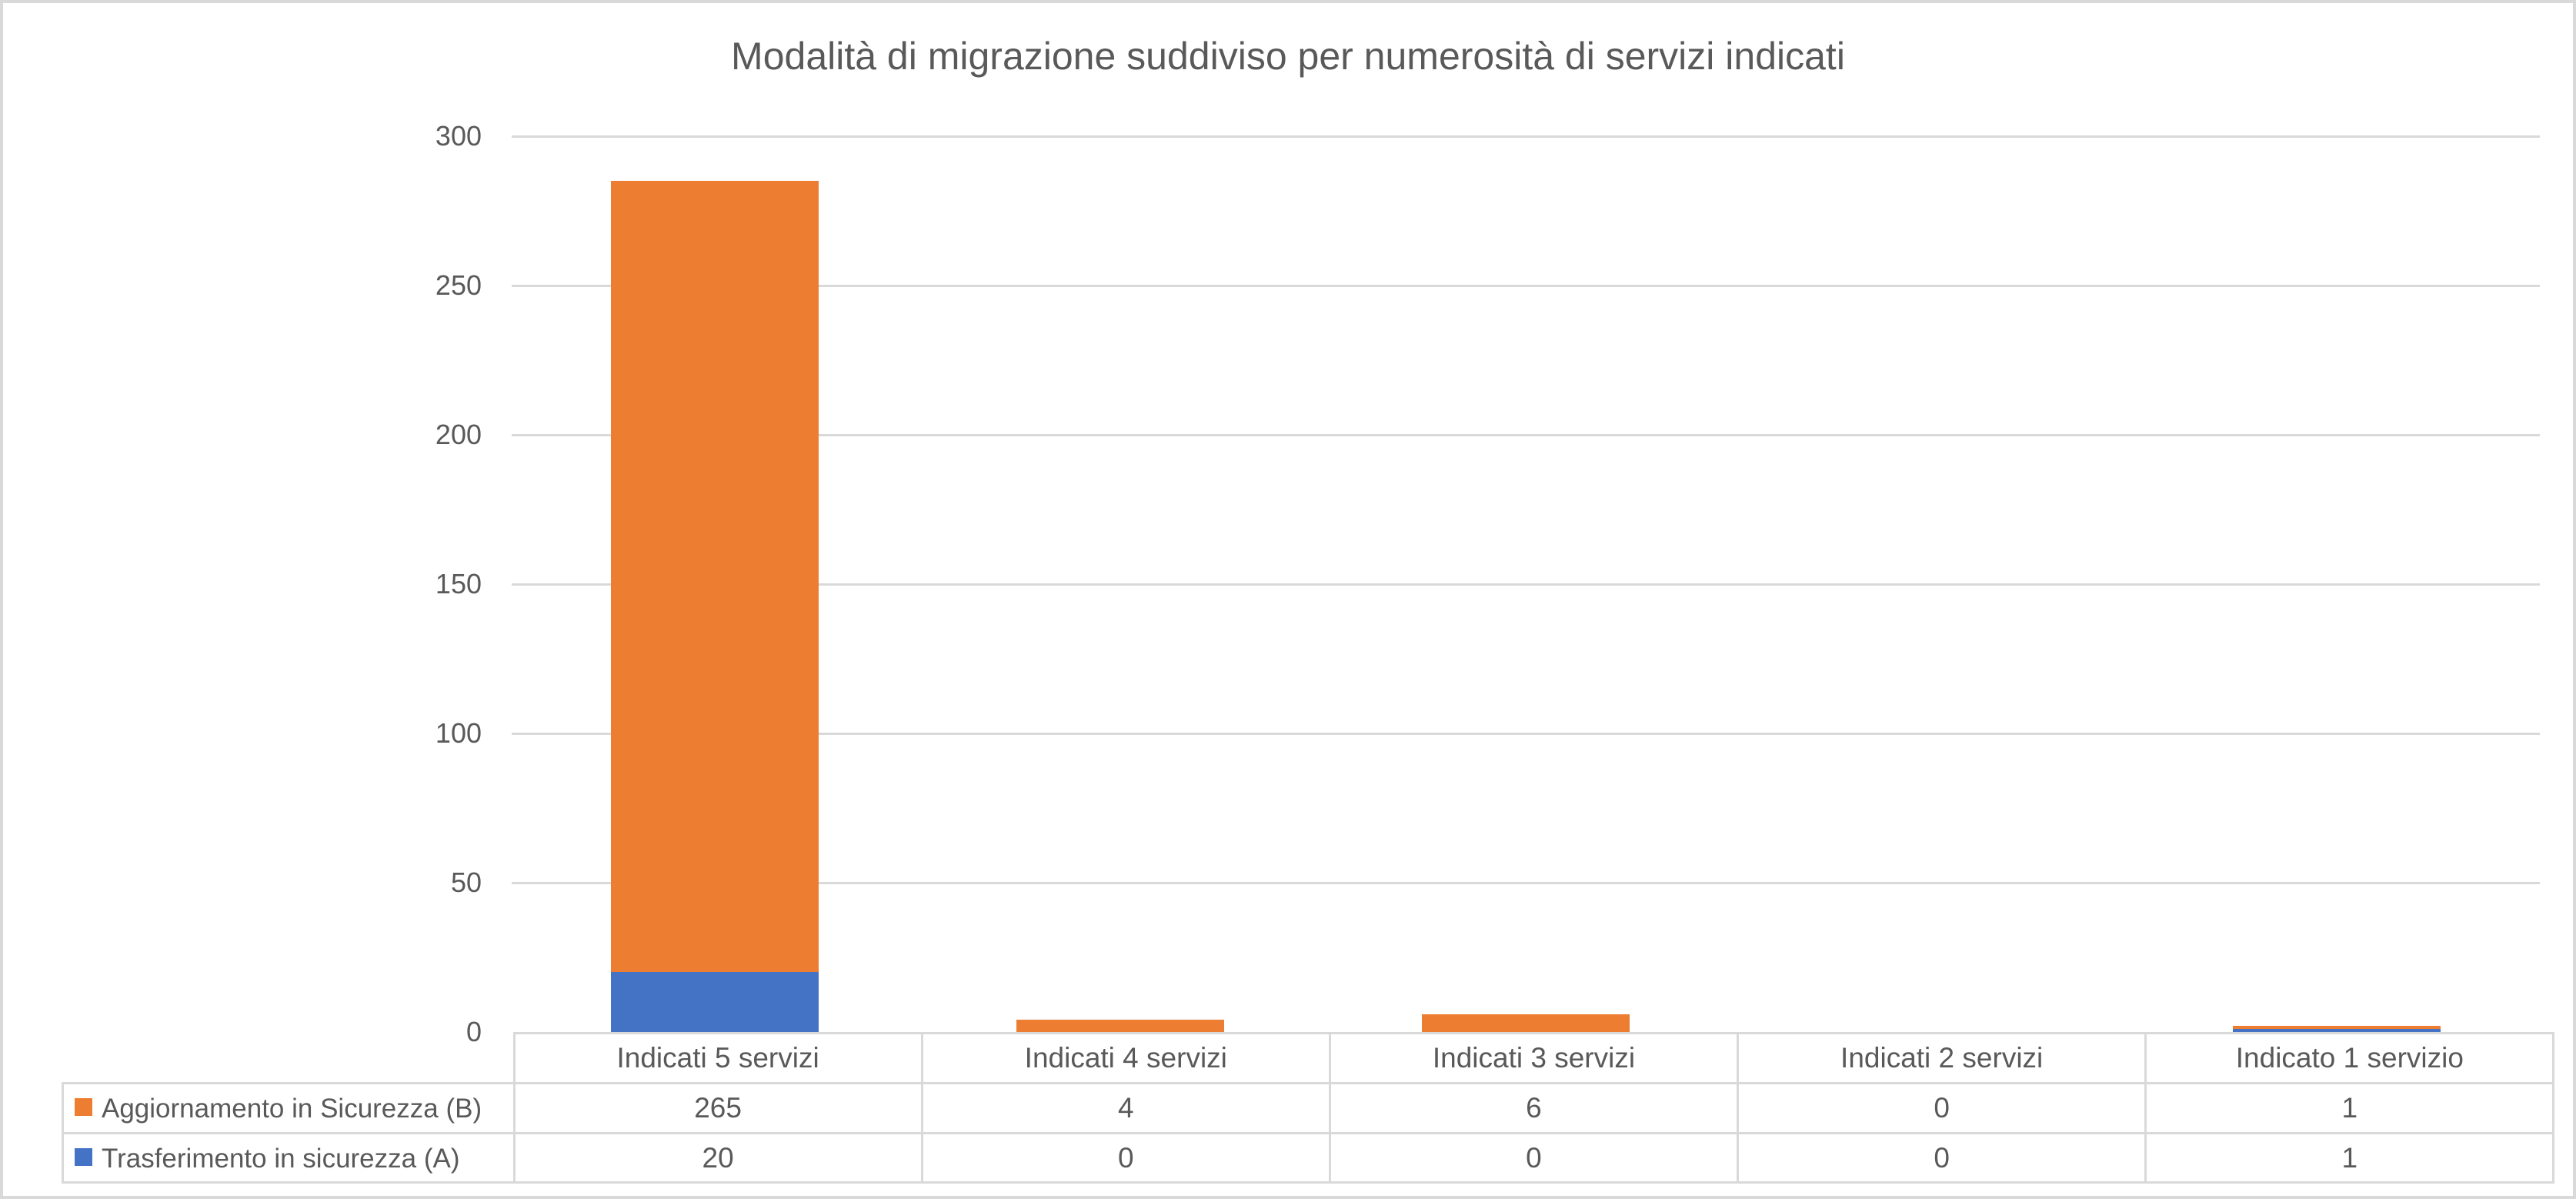 The width and height of the screenshot is (2576, 1199). Describe the element at coordinates (459, 584) in the screenshot. I see `y-axis-tick-label: 150` at that location.